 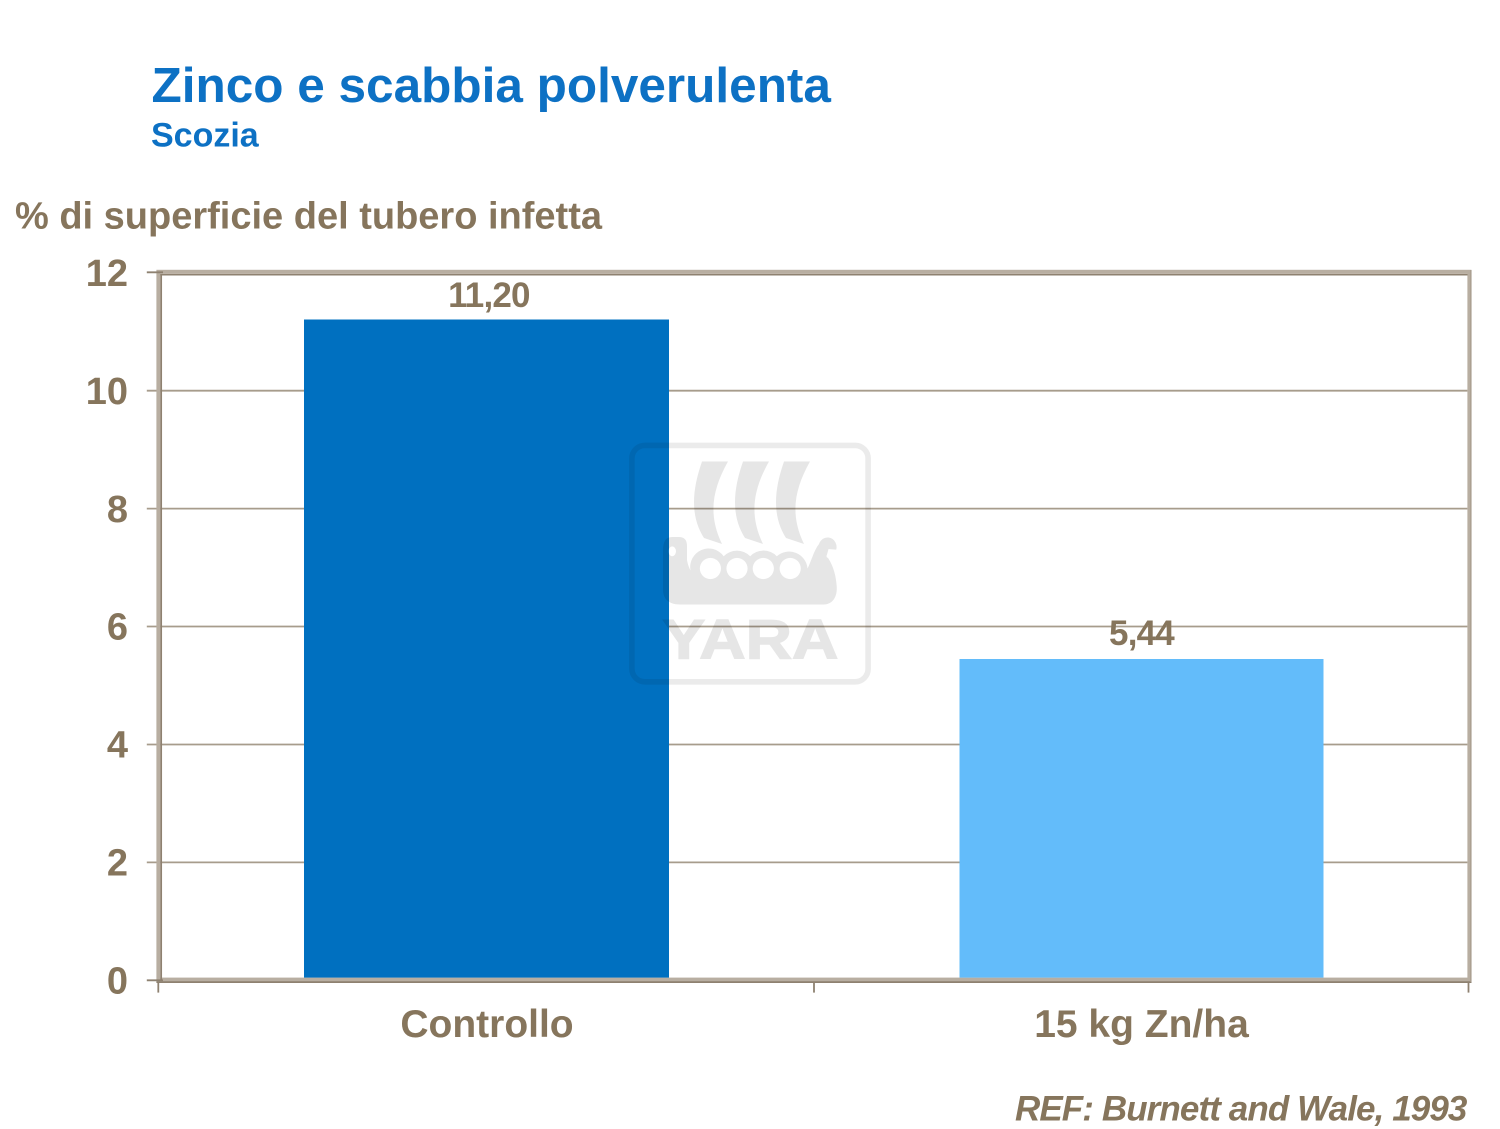 I want to click on svg-text: 2, so click(x=117, y=864).